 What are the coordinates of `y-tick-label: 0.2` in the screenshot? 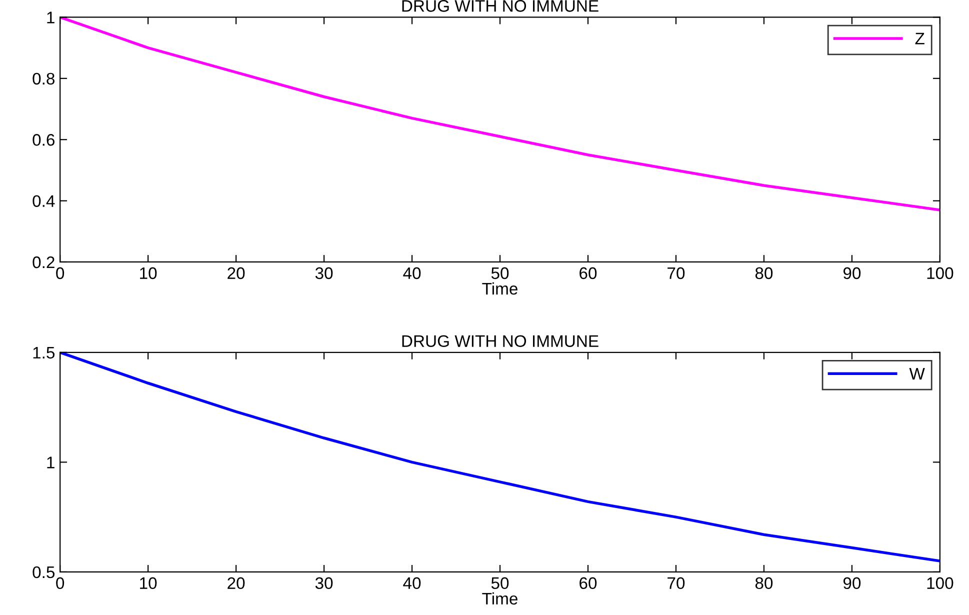 It's located at (43, 262).